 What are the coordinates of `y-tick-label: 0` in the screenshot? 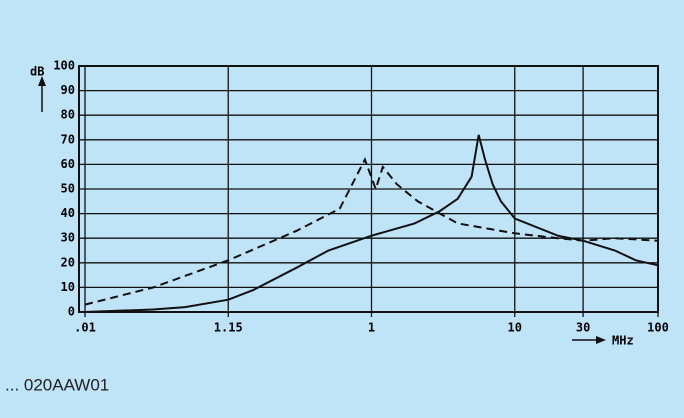 It's located at (71, 312).